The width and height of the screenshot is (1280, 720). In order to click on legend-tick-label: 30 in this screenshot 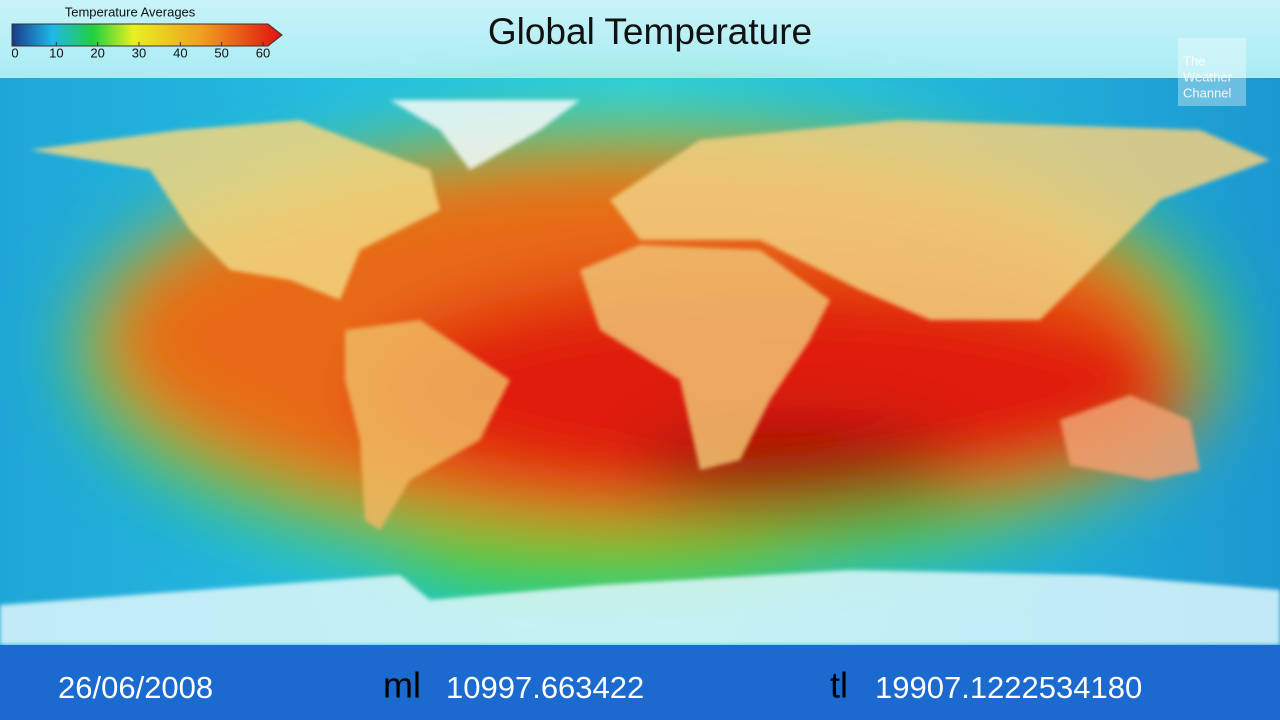, I will do `click(139, 52)`.